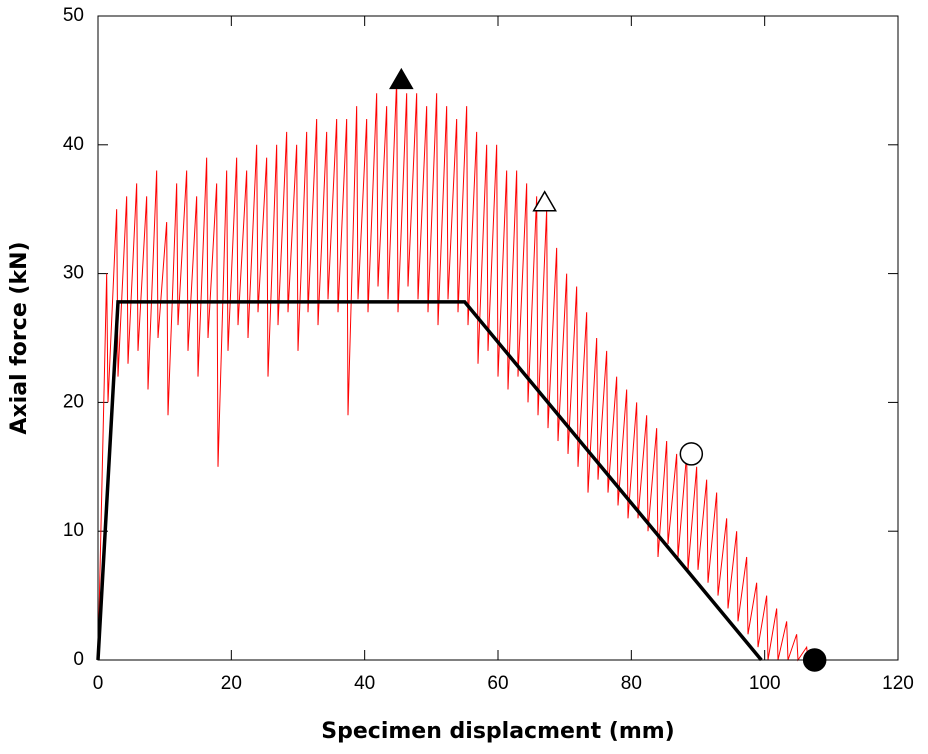  What do you see at coordinates (691, 454) in the screenshot?
I see `marker-circle` at bounding box center [691, 454].